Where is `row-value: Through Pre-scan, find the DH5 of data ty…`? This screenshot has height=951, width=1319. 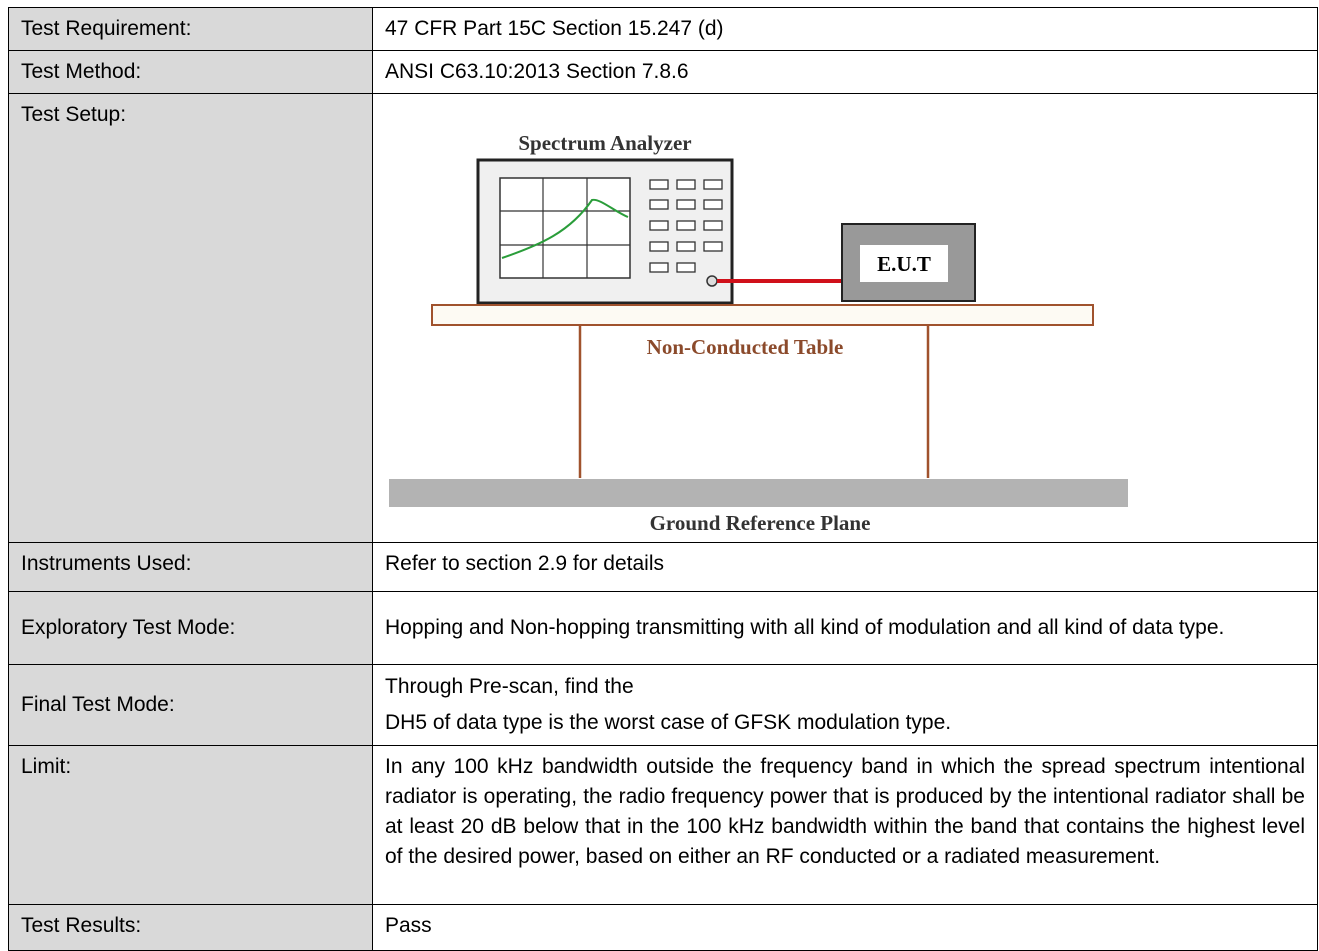
row-value: Through Pre-scan, find the DH5 of data ty… is located at coordinates (845, 705).